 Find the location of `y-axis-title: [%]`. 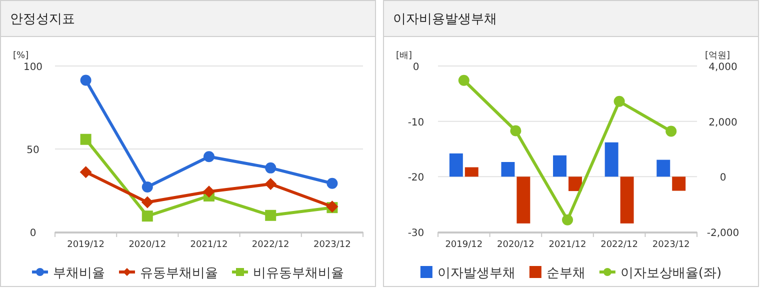

y-axis-title: [%] is located at coordinates (21, 56).